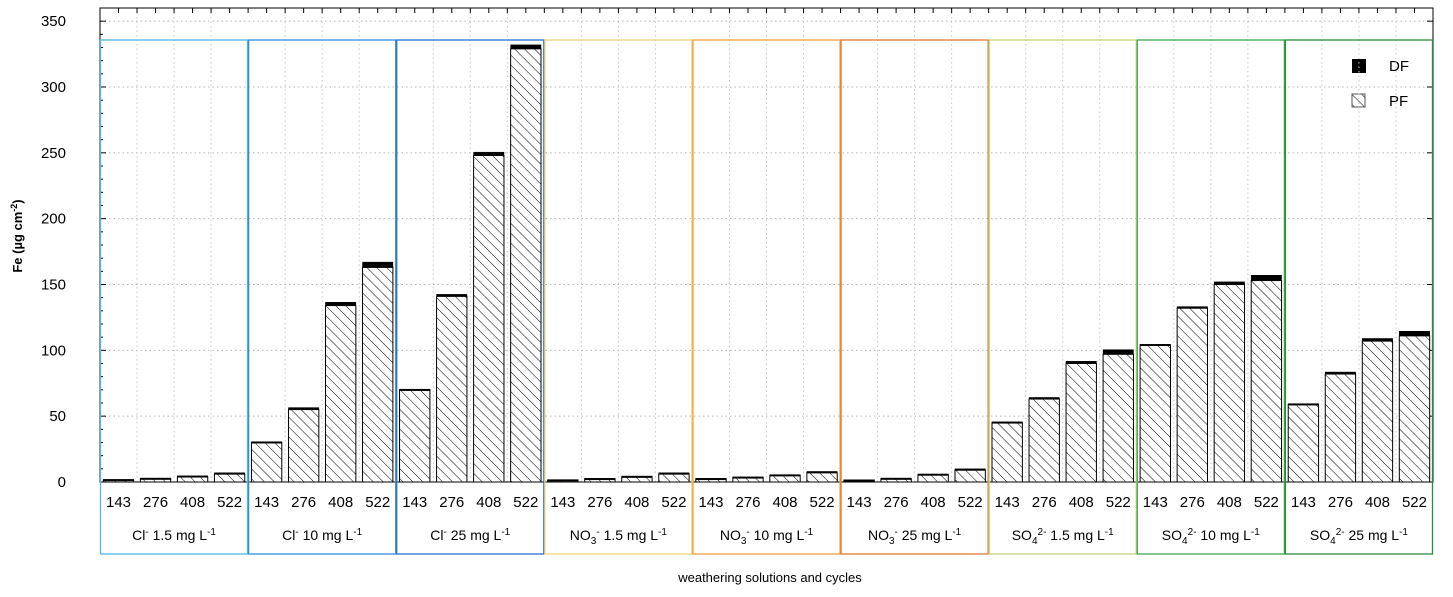 This screenshot has width=1453, height=597. Describe the element at coordinates (174, 535) in the screenshot. I see `group-label: Cl- 1.5 mg L-1` at that location.